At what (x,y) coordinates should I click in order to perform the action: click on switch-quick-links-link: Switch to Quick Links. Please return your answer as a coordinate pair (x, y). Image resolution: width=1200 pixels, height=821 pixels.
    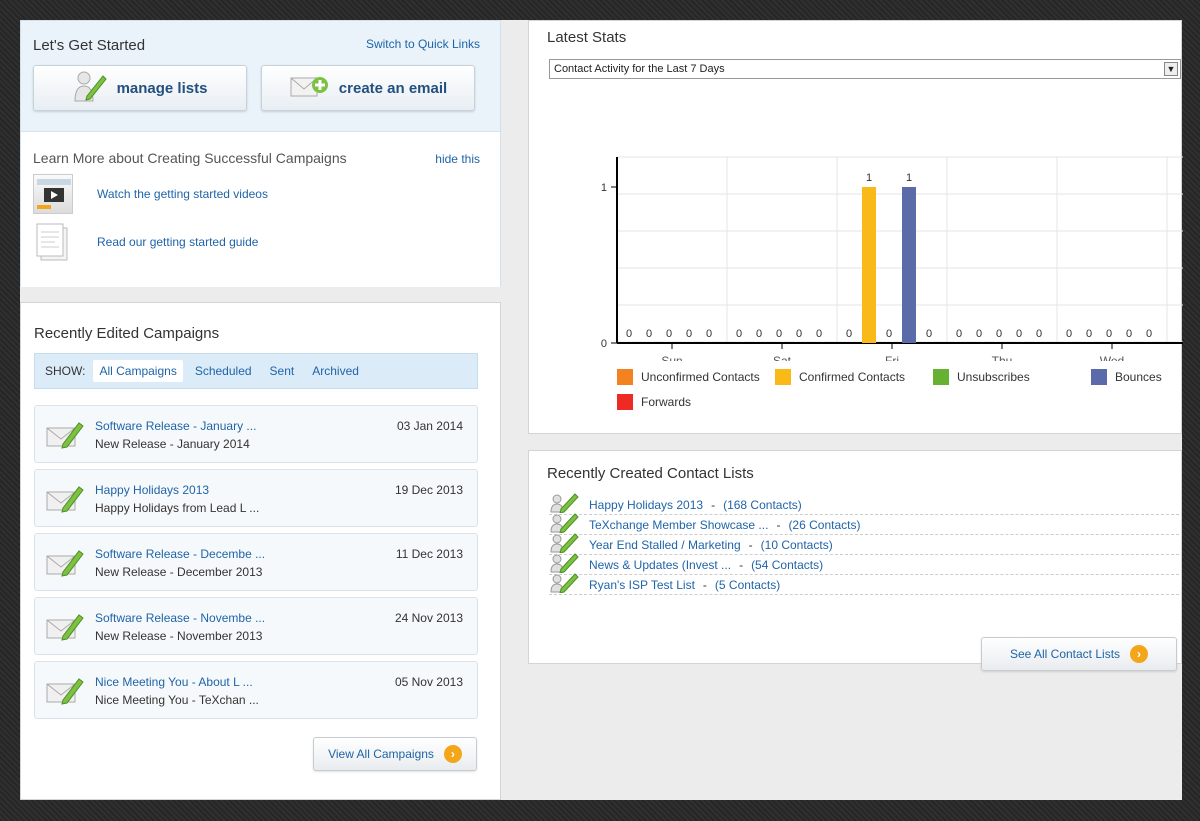
    Looking at the image, I should click on (422, 44).